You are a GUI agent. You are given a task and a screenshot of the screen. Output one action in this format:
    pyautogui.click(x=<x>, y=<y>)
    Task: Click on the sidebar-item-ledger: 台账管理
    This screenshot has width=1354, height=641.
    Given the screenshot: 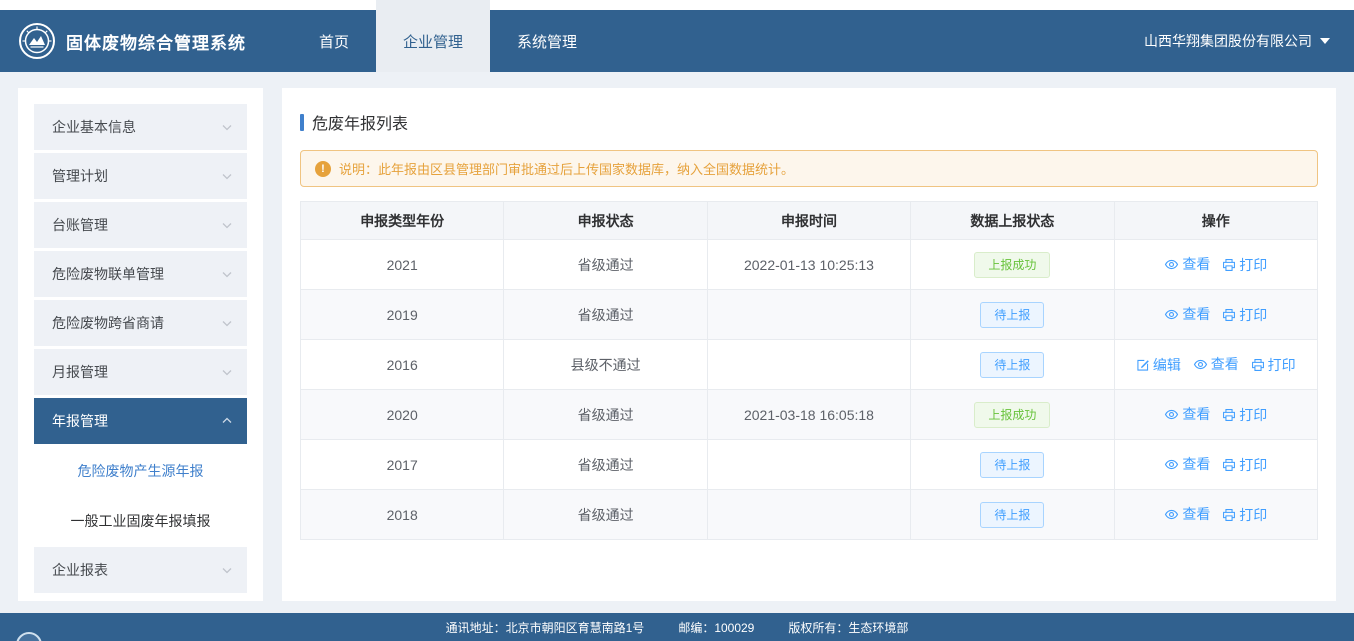 What is the action you would take?
    pyautogui.click(x=140, y=225)
    